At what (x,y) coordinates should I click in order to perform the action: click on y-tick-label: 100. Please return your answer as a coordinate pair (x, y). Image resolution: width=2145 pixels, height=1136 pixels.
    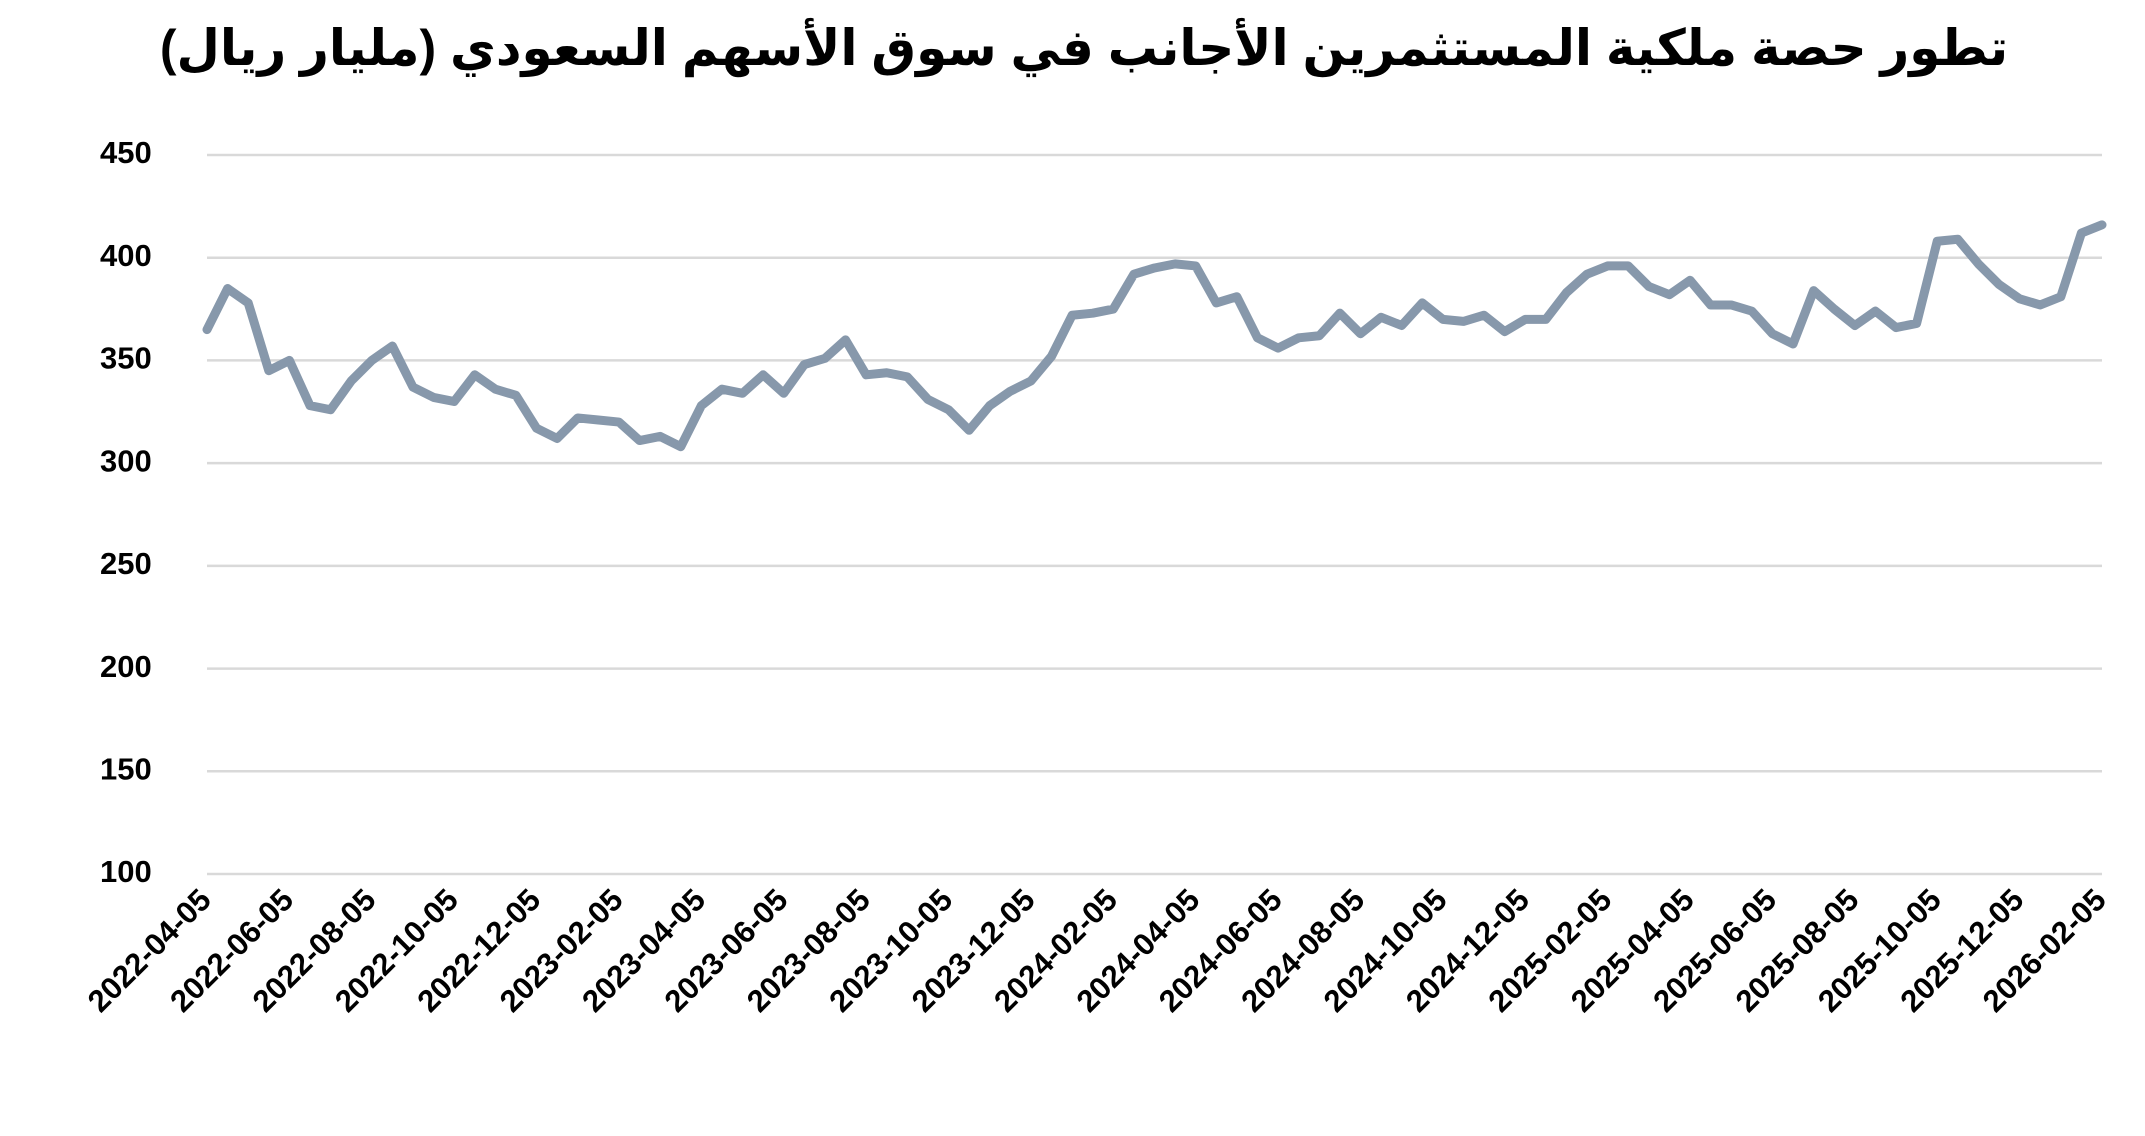
    Looking at the image, I should click on (126, 871).